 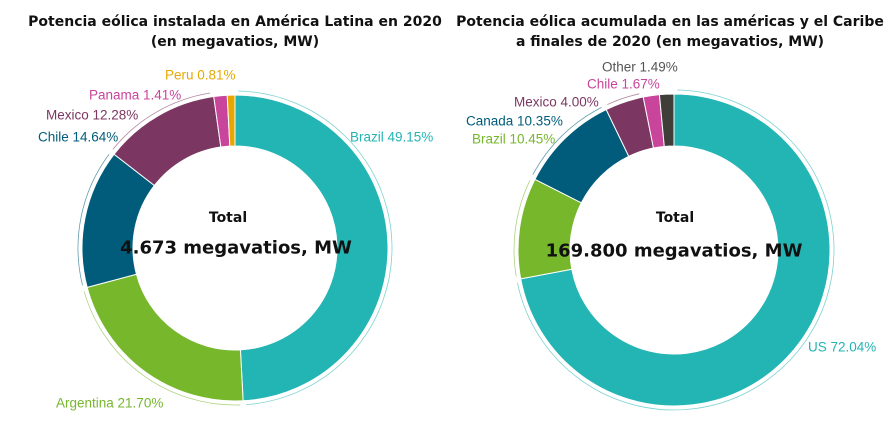 I want to click on slice-label: Mexico 4.00%, so click(x=556, y=102).